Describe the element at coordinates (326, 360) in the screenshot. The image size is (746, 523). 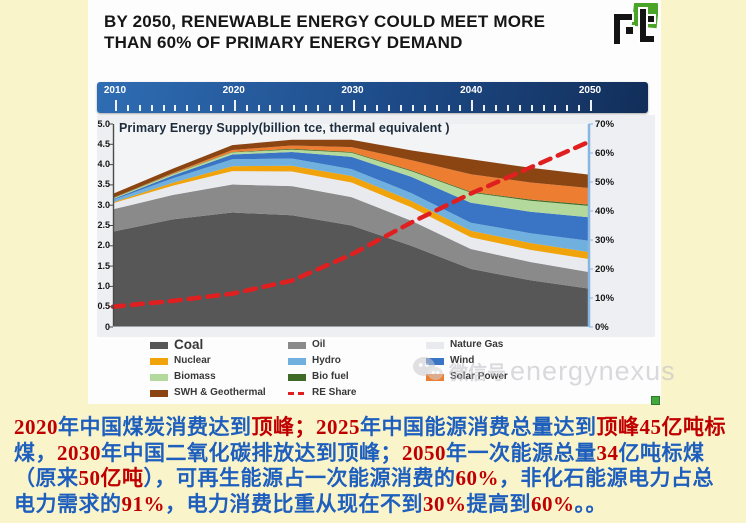
I see `legend-label: Hydro` at that location.